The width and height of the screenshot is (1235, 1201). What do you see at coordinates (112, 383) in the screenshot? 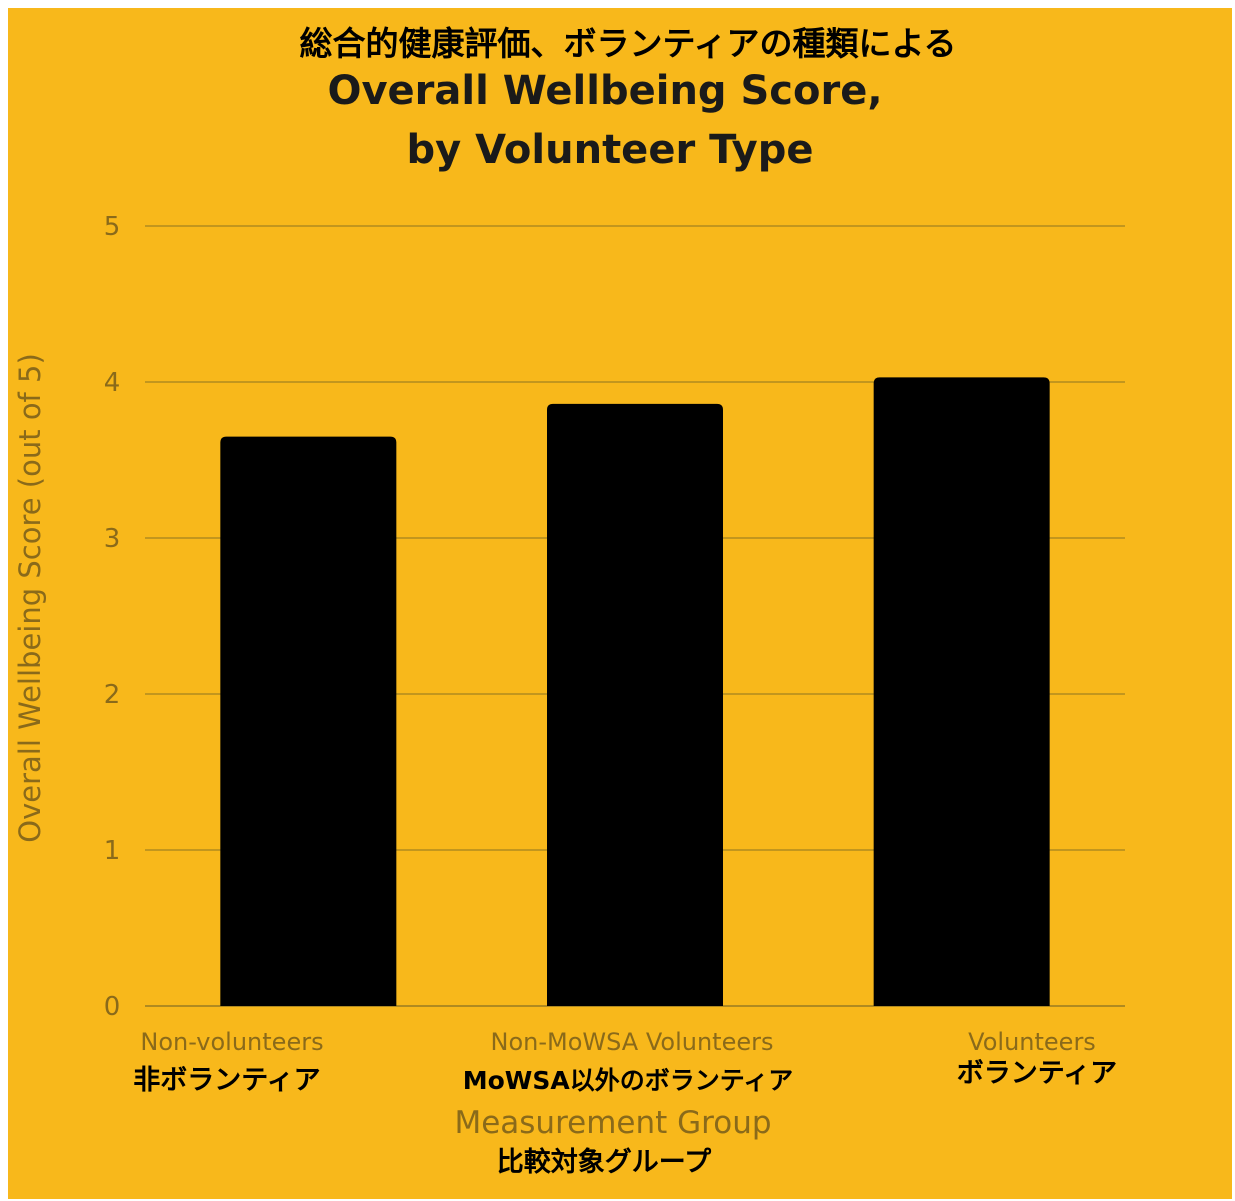
I see `y-tick-label: 4` at bounding box center [112, 383].